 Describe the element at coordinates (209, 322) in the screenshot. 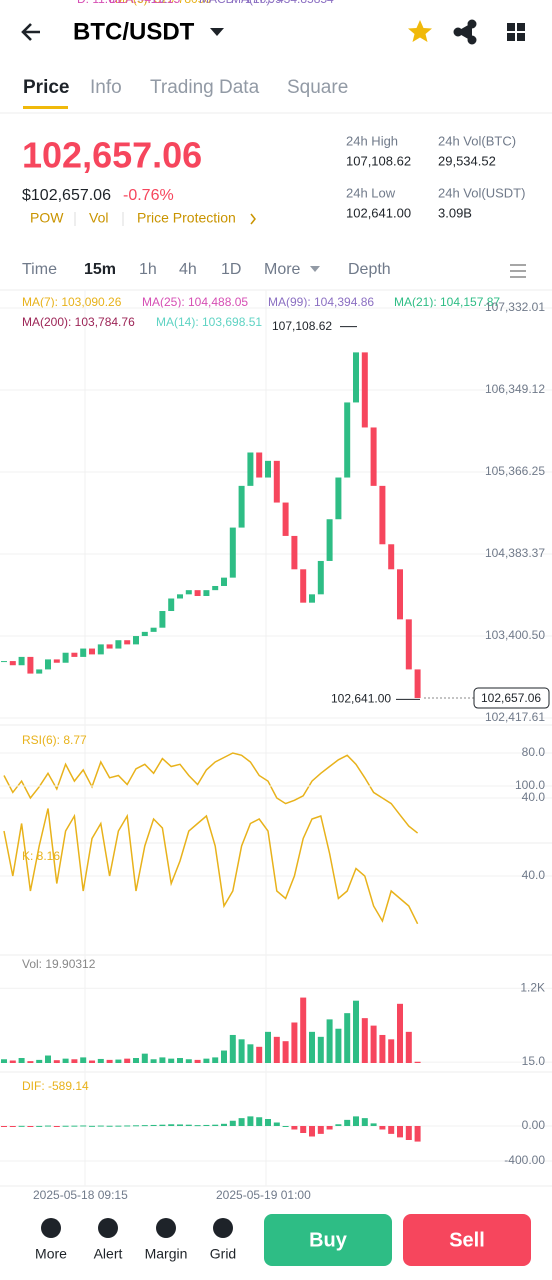

I see `legend: MA(14): 103,698.51` at that location.